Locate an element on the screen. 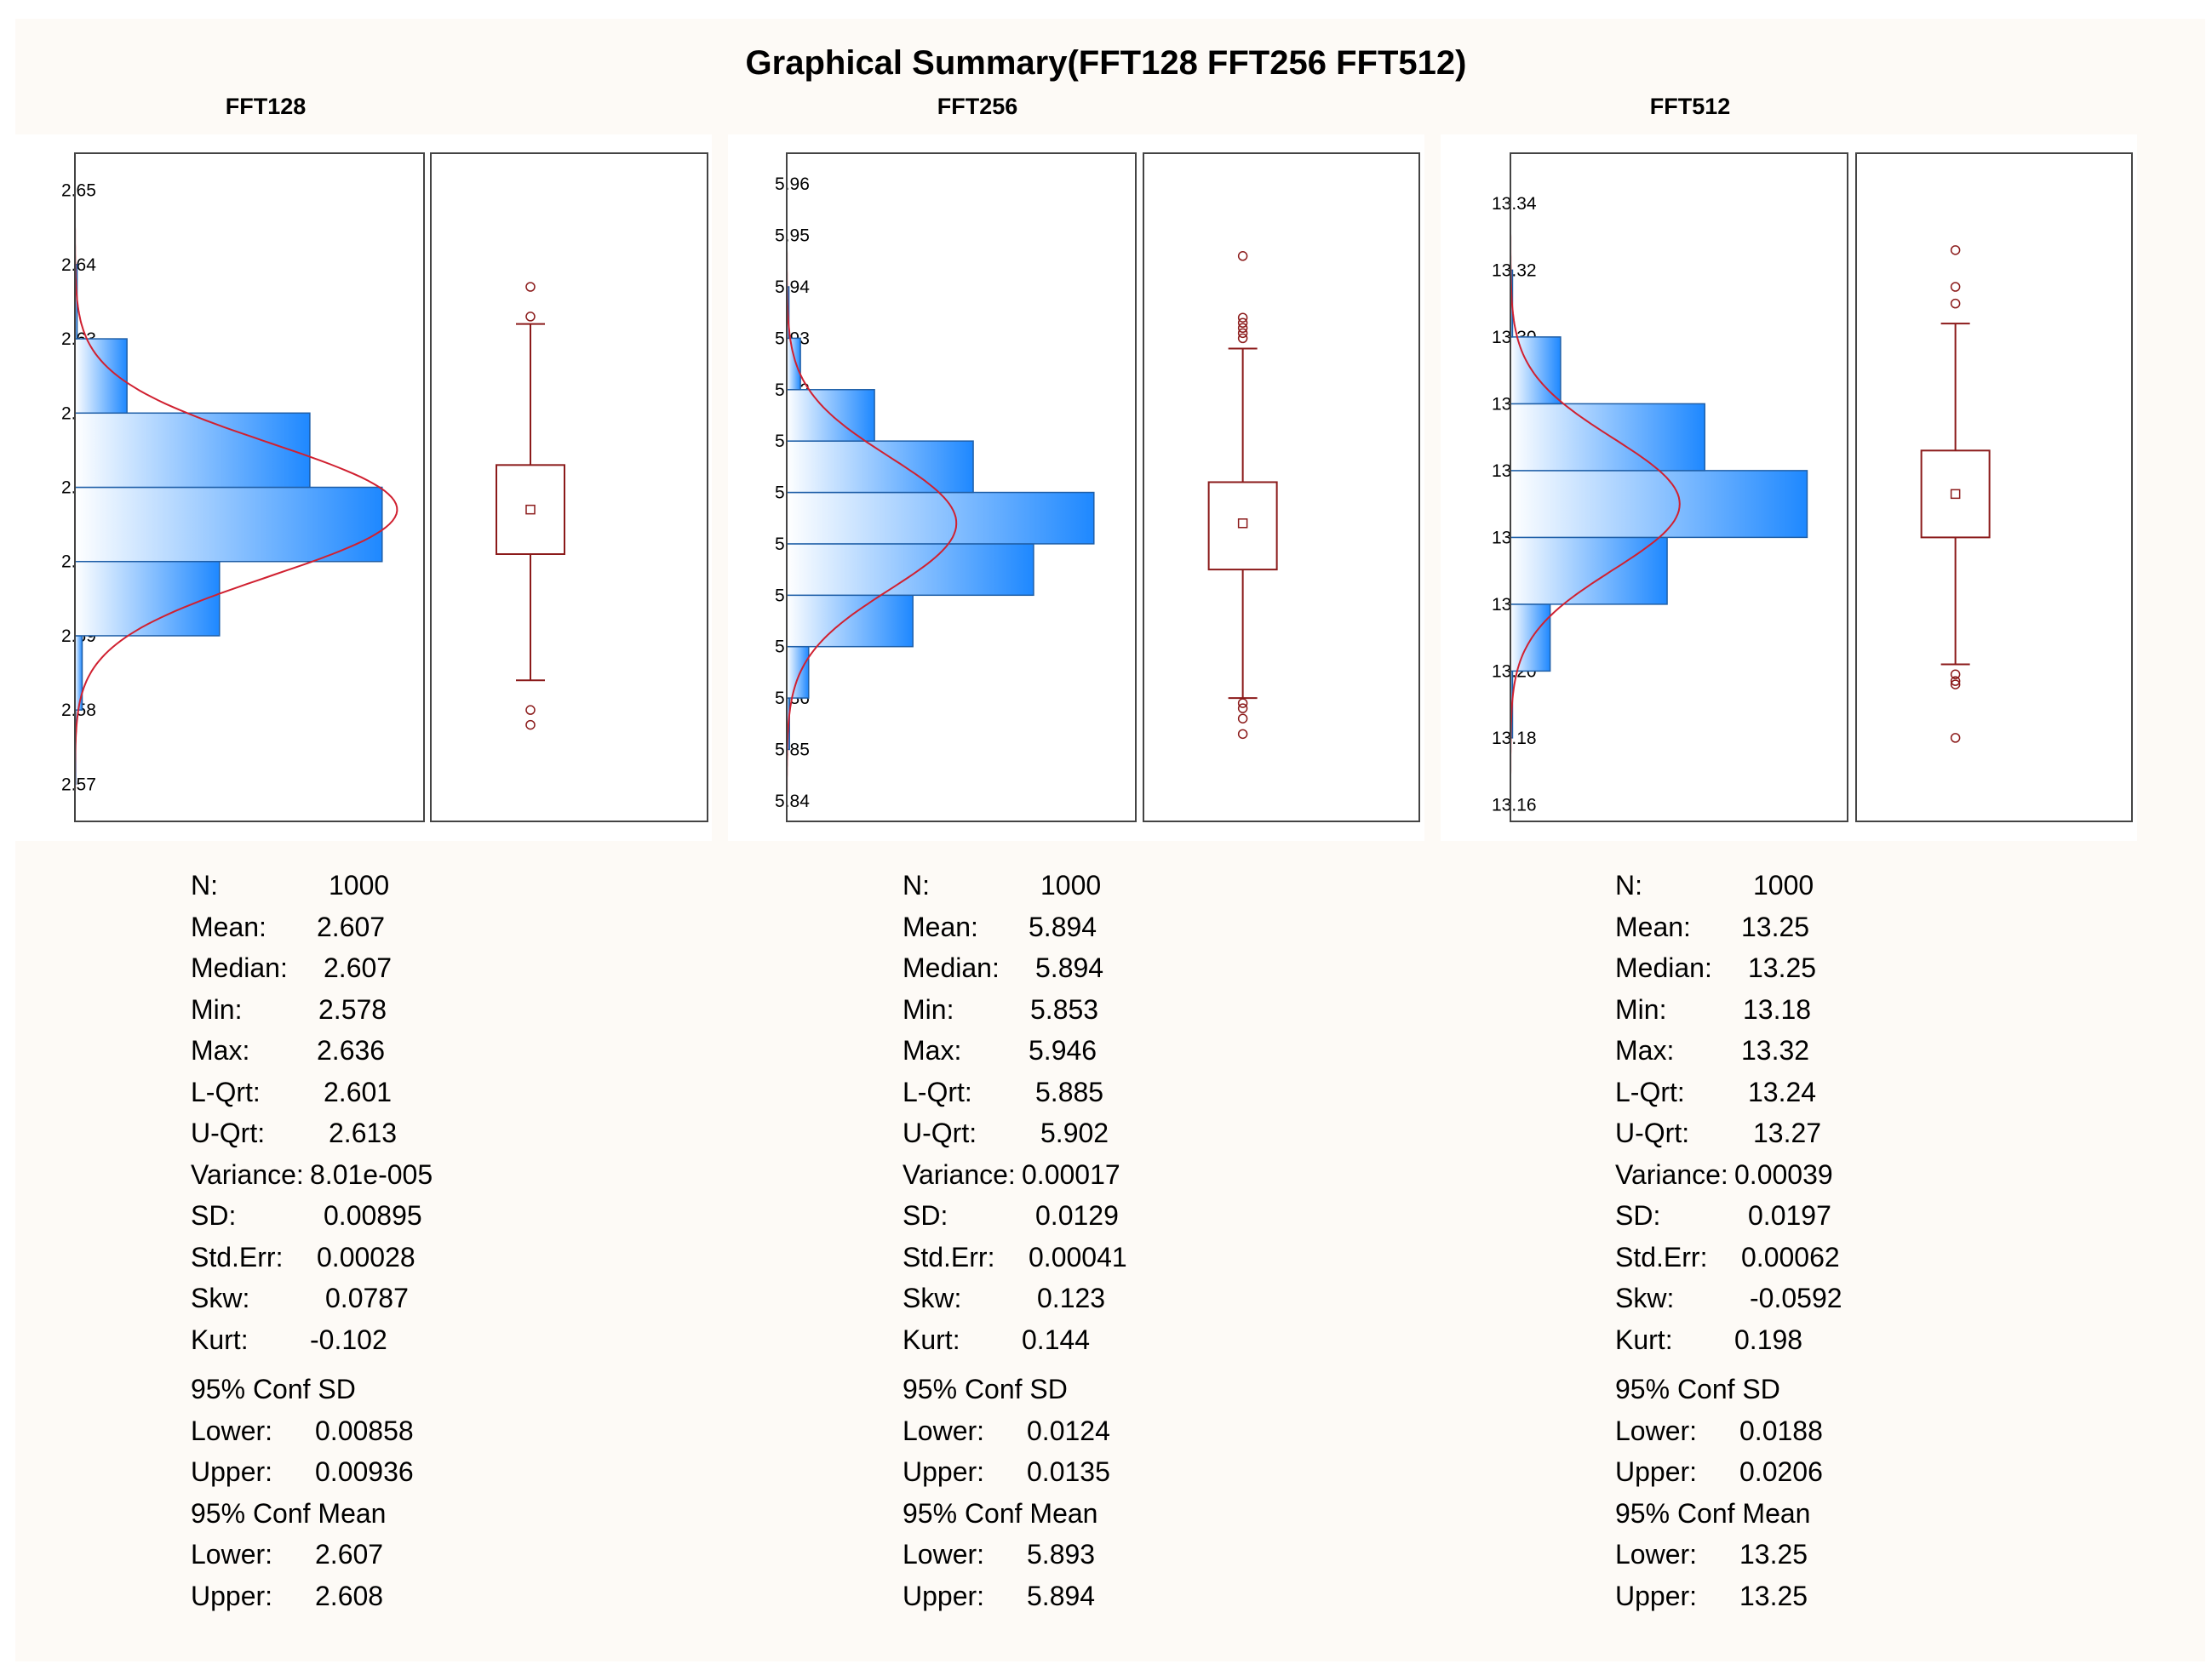 The width and height of the screenshot is (2212, 1670). stat-value: 5.946 is located at coordinates (1063, 1050).